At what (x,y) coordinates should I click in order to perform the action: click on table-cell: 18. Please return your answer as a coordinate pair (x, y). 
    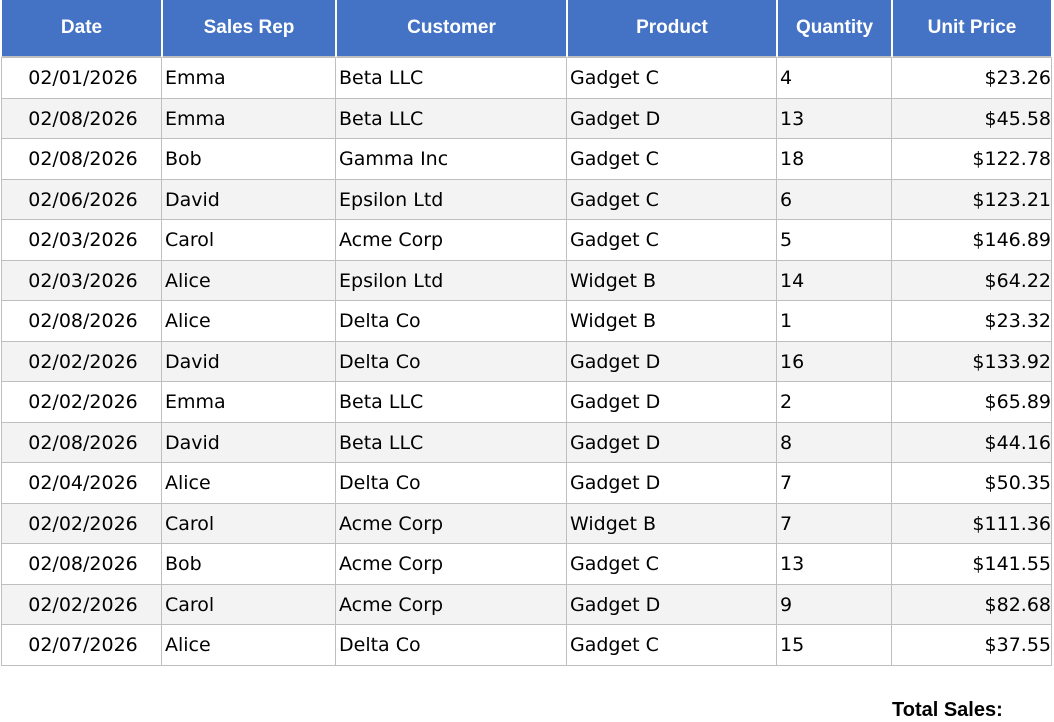
    Looking at the image, I should click on (834, 159).